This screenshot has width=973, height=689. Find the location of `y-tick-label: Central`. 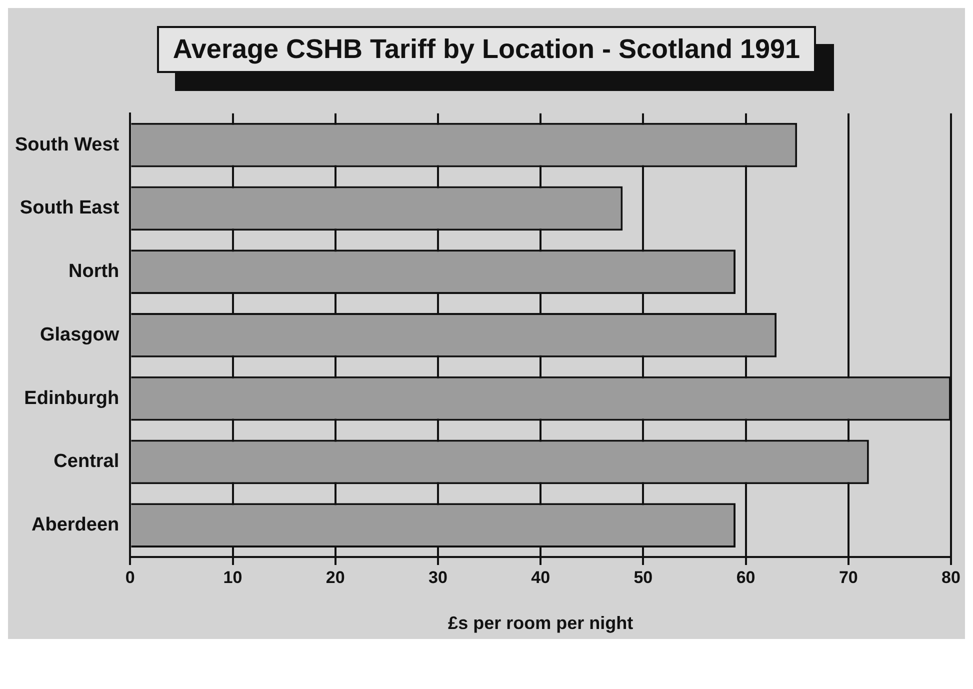

y-tick-label: Central is located at coordinates (87, 461).